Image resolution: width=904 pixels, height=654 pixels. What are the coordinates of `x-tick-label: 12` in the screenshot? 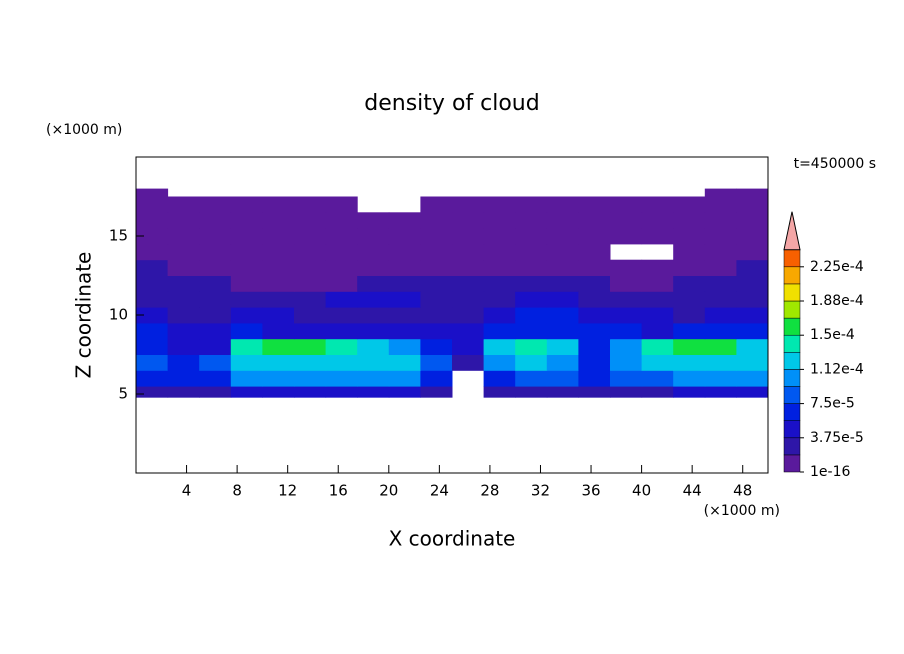 It's located at (287, 491).